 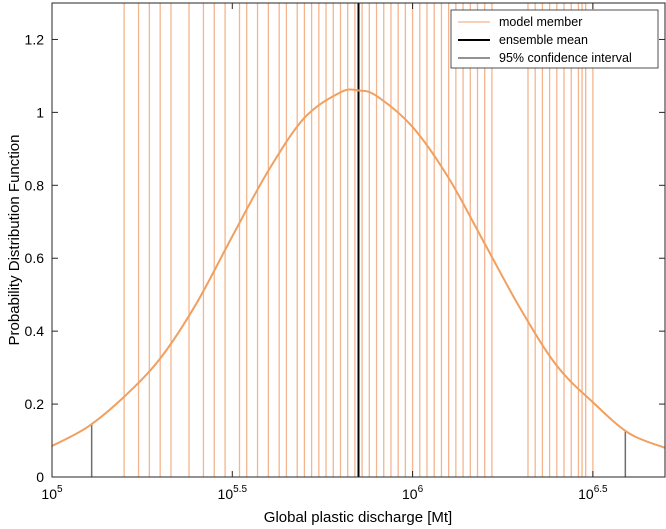 I want to click on legend-label-model-member: model member, so click(x=540, y=22).